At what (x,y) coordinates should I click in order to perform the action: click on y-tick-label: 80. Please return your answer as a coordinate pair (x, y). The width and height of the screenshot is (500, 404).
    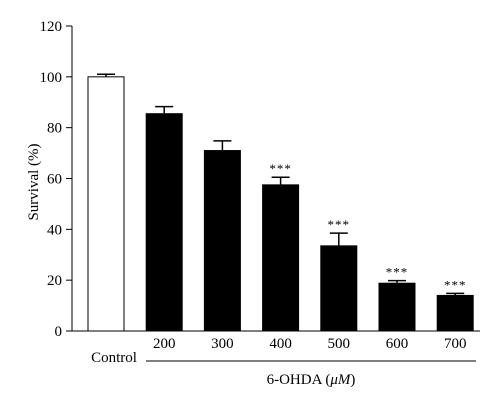
    Looking at the image, I should click on (54, 129).